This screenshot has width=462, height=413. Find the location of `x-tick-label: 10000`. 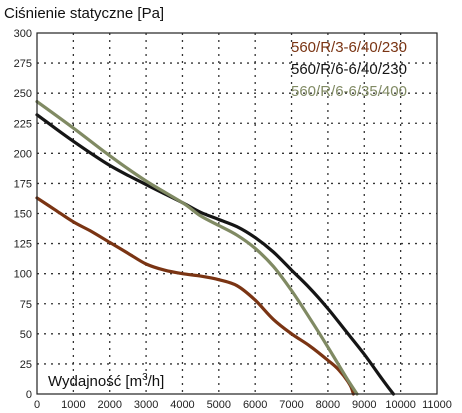

x-tick-label: 10000 is located at coordinates (400, 405).